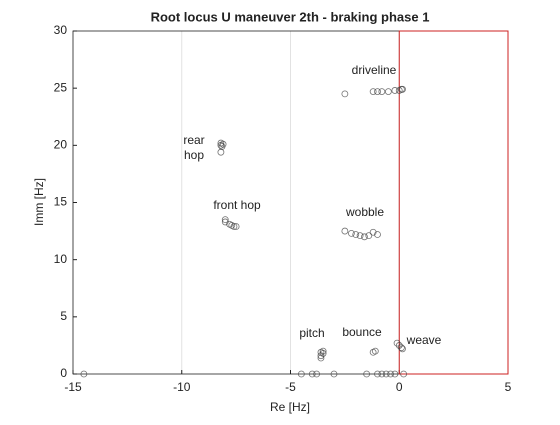 The height and width of the screenshot is (425, 560). Describe the element at coordinates (311, 333) in the screenshot. I see `annotation: pitch` at that location.